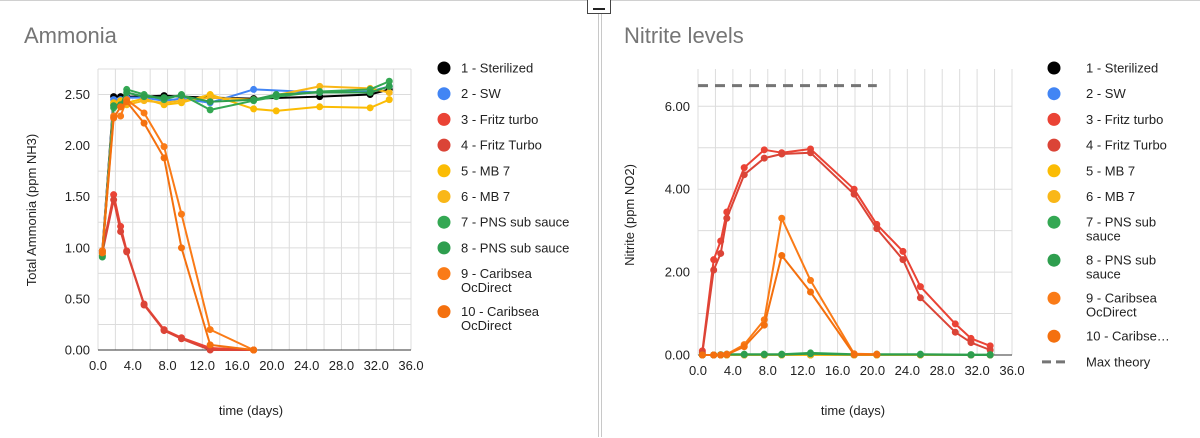 The image size is (1200, 438). Describe the element at coordinates (1096, 361) in the screenshot. I see `legend-item: Max theory` at that location.